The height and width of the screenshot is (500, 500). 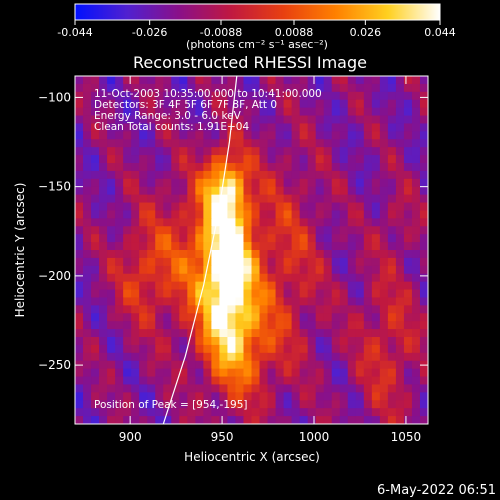 I want to click on colorbar-tick-label: -0.026, so click(x=149, y=32).